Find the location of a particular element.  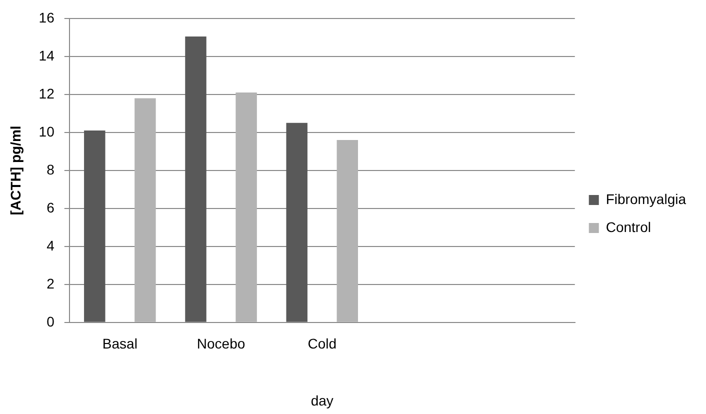

y-tick-label: 2 is located at coordinates (50, 283).